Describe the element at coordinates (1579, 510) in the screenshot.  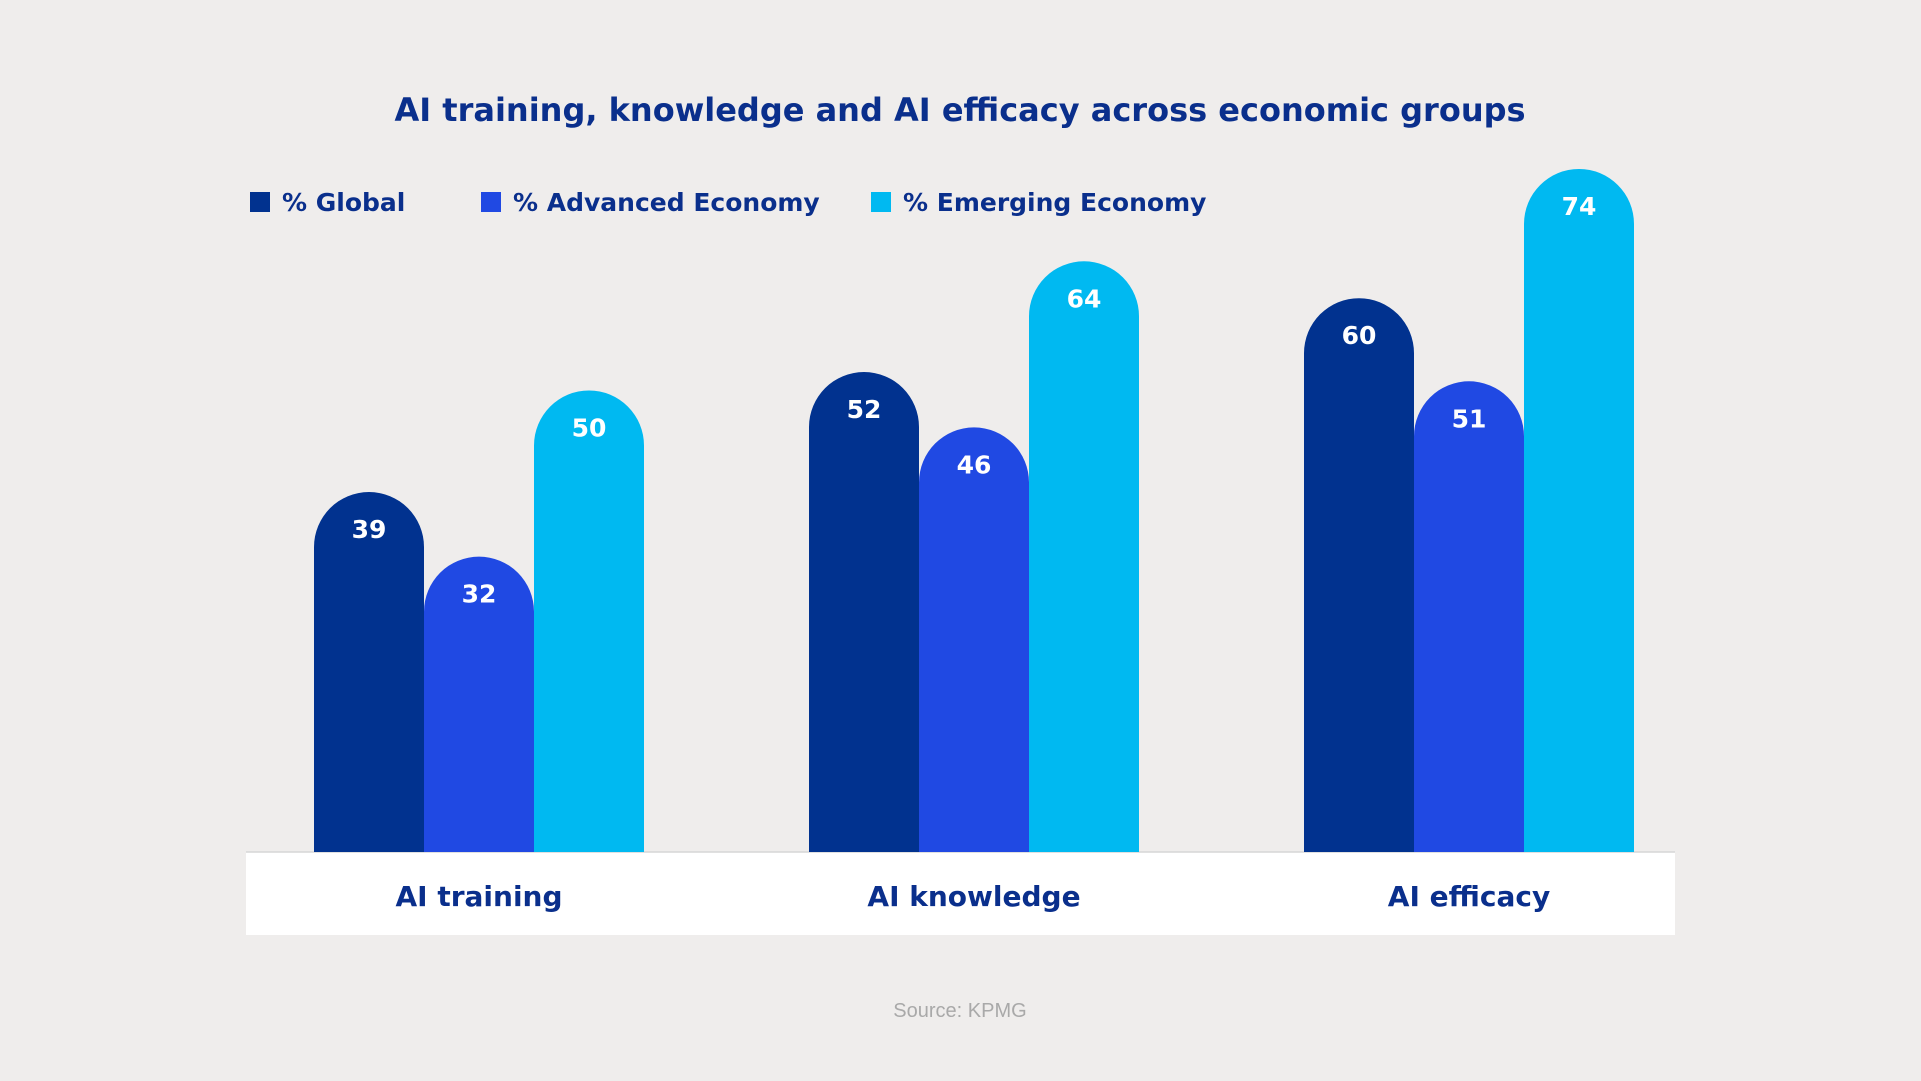
I see `bar-ai-efficacy-emerging-economy` at that location.